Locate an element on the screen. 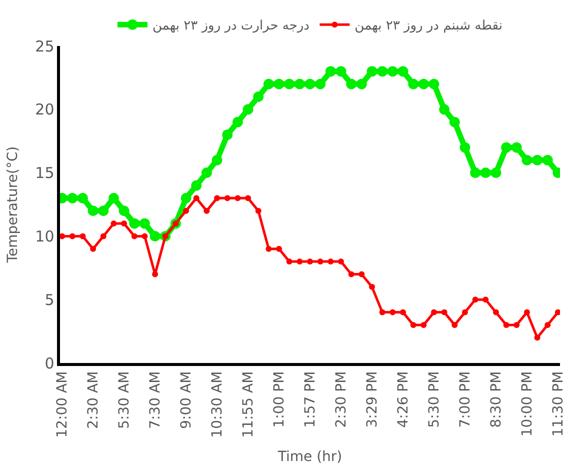 This screenshot has width=576, height=473. x-tick-label: 1:00 PM is located at coordinates (280, 399).